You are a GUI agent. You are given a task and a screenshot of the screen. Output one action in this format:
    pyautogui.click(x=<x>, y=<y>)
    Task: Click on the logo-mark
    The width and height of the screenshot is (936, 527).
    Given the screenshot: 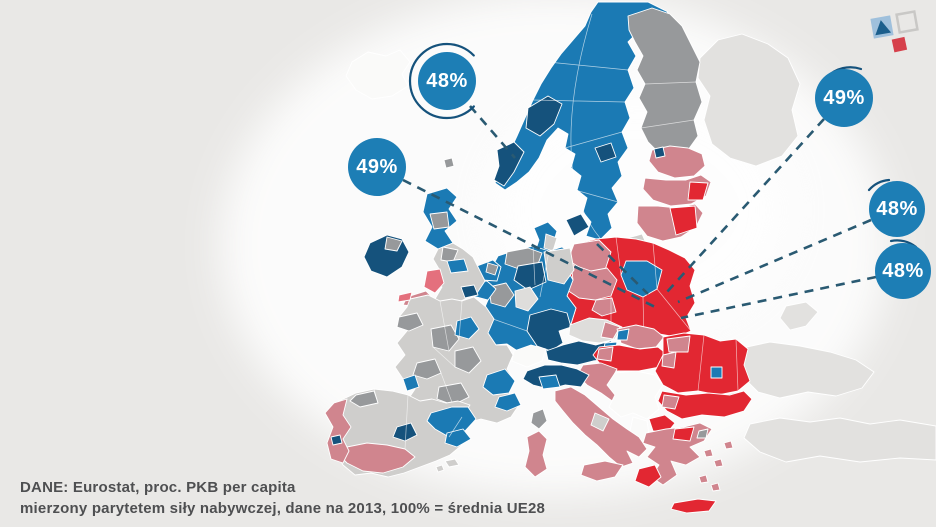 What is the action you would take?
    pyautogui.click(x=894, y=31)
    